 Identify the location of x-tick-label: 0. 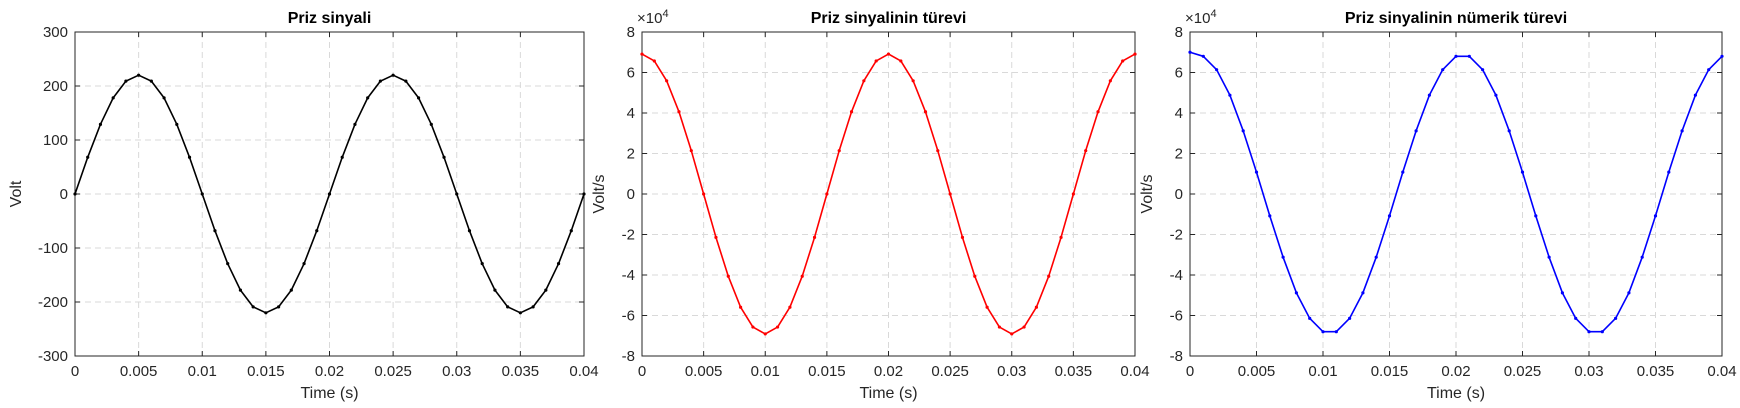
(1190, 371).